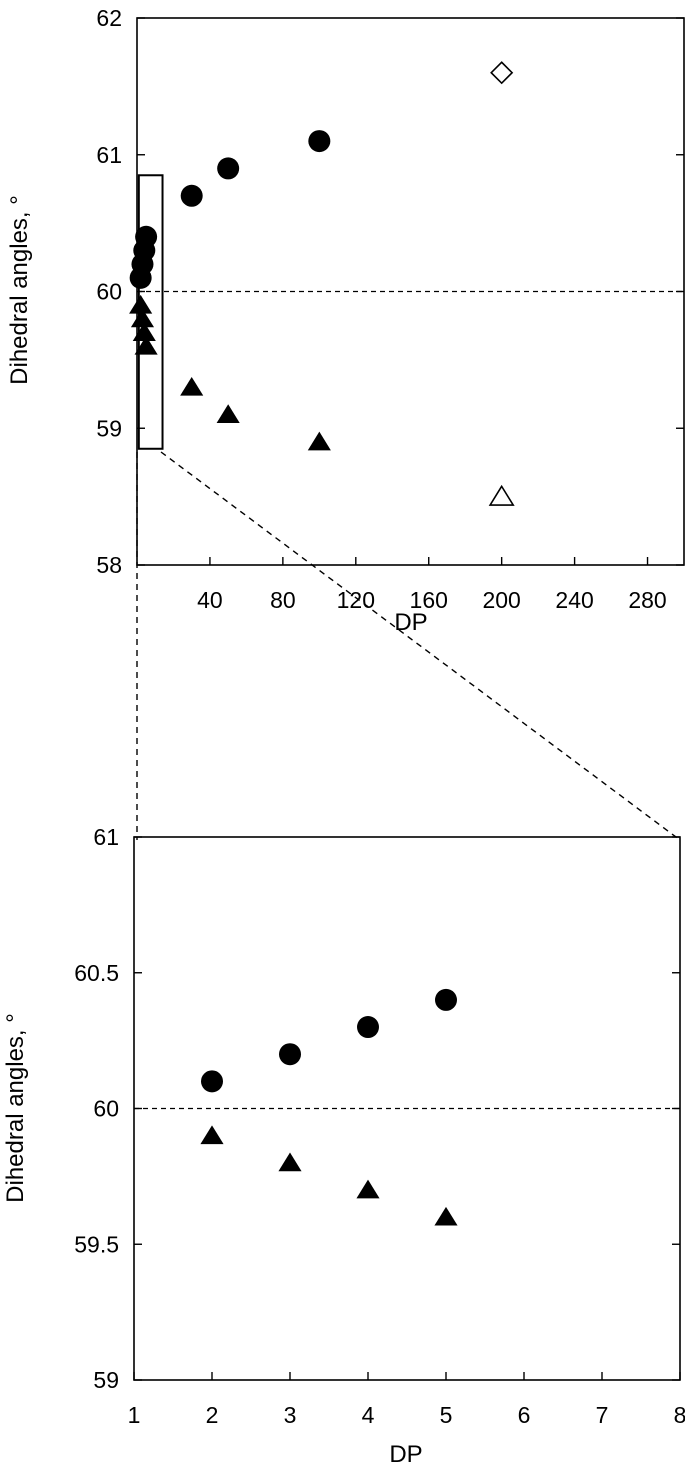 This screenshot has height=1475, width=685. What do you see at coordinates (134, 1415) in the screenshot?
I see `x-tick-label: 1` at bounding box center [134, 1415].